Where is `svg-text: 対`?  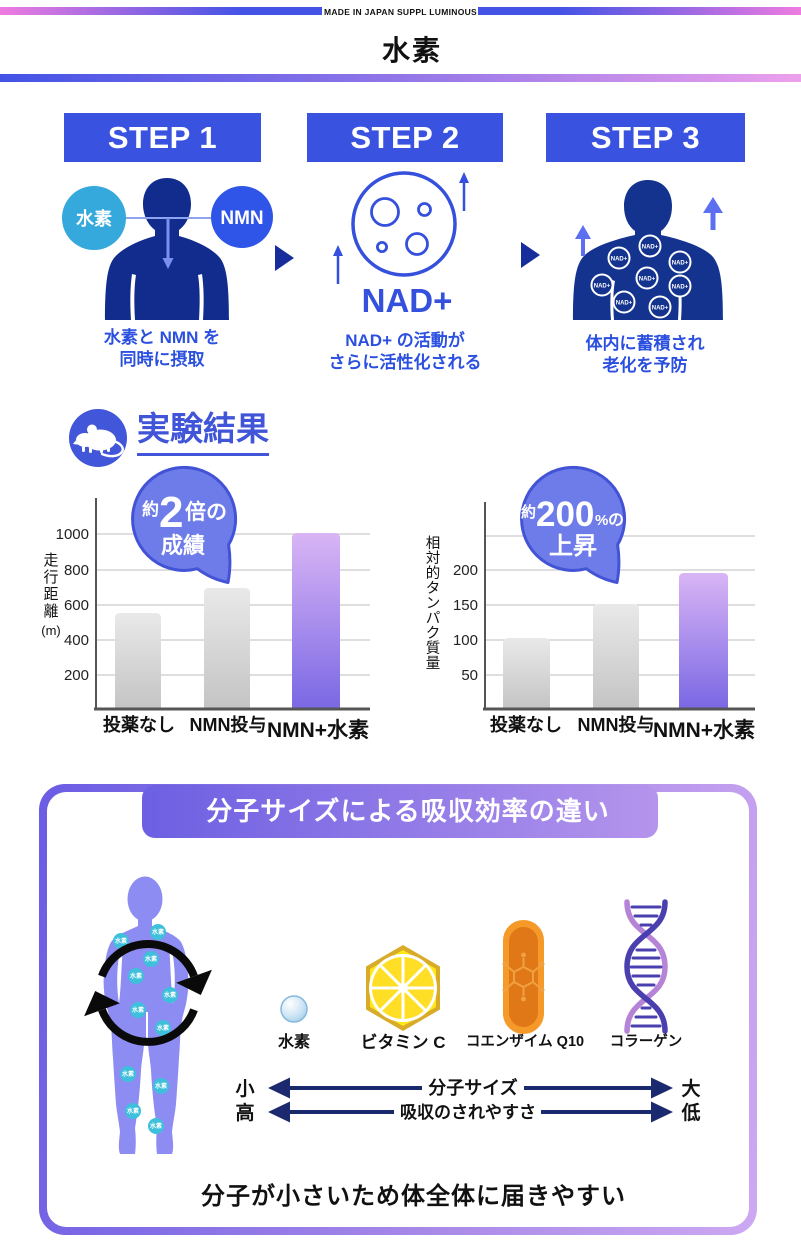
svg-text: 対 is located at coordinates (433, 558).